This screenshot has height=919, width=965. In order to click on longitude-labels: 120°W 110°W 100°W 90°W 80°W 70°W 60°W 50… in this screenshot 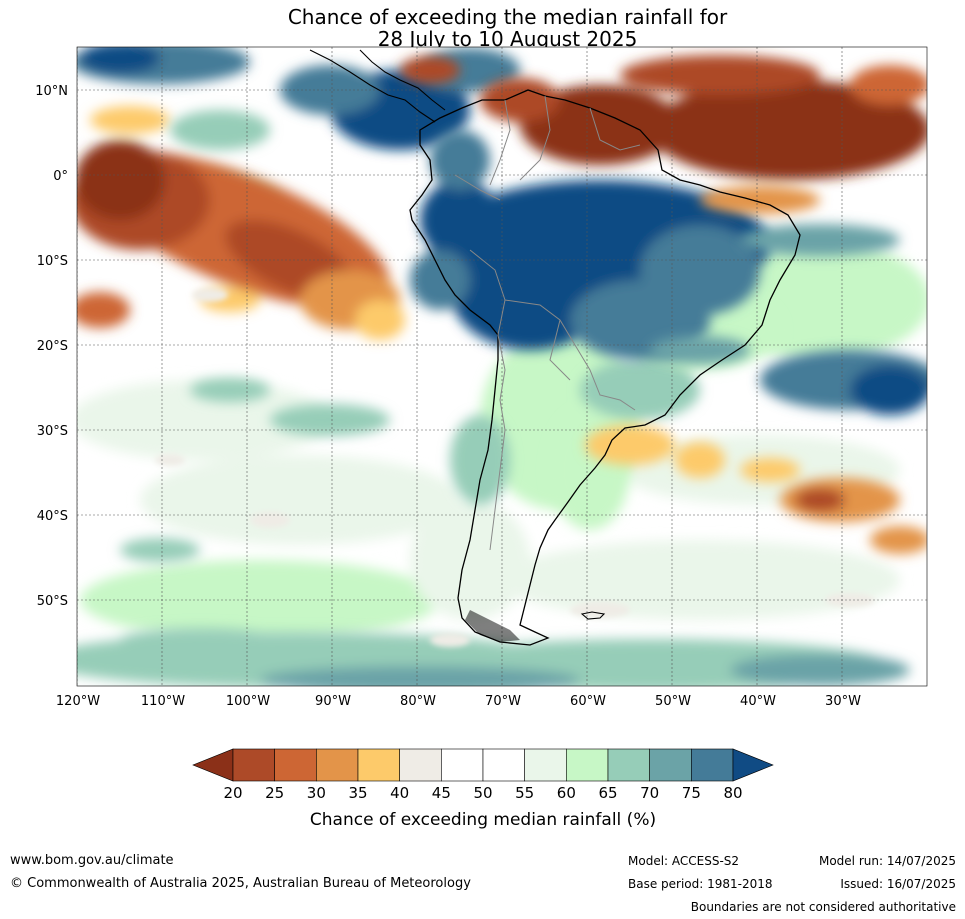, I will do `click(458, 701)`.